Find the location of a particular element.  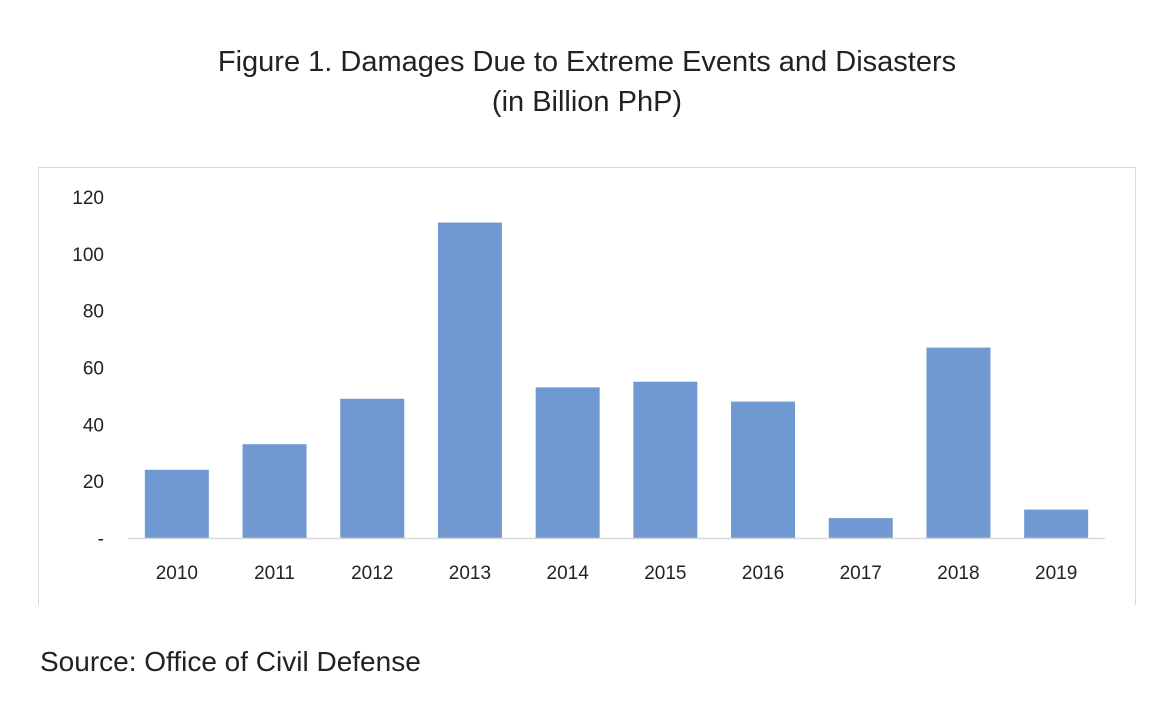

bar-2018 is located at coordinates (958, 442).